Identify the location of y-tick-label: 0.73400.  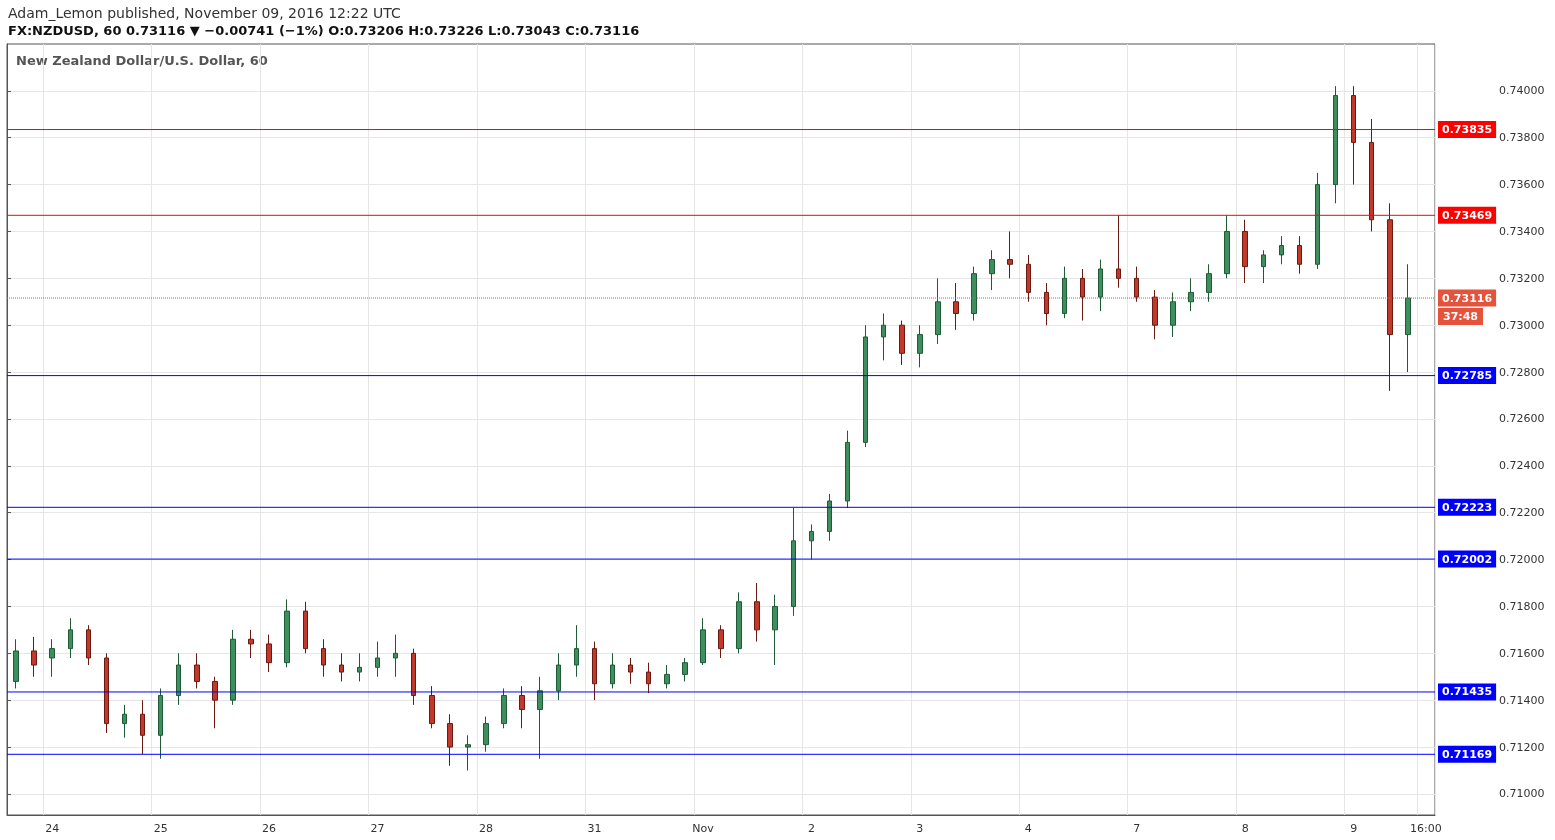
(1522, 231).